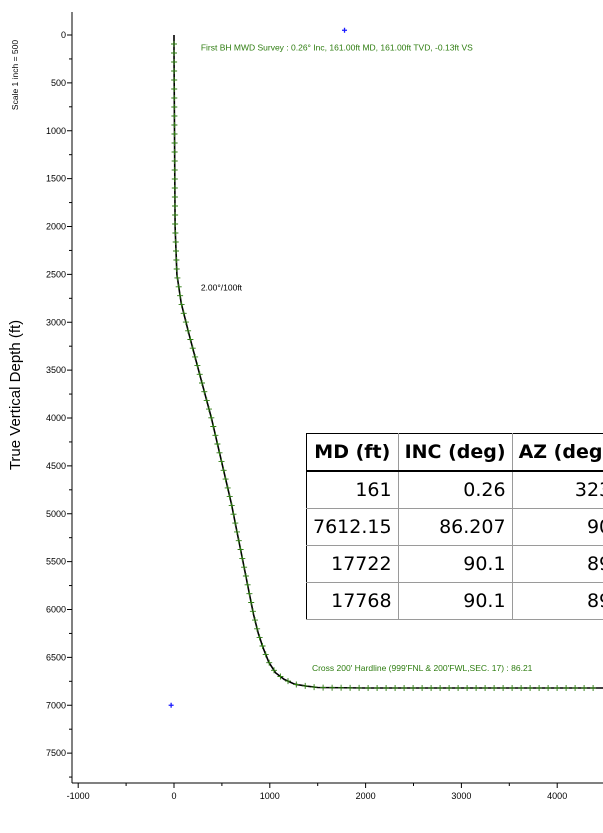 This screenshot has height=833, width=603. Describe the element at coordinates (352, 489) in the screenshot. I see `table-cell: 161` at that location.